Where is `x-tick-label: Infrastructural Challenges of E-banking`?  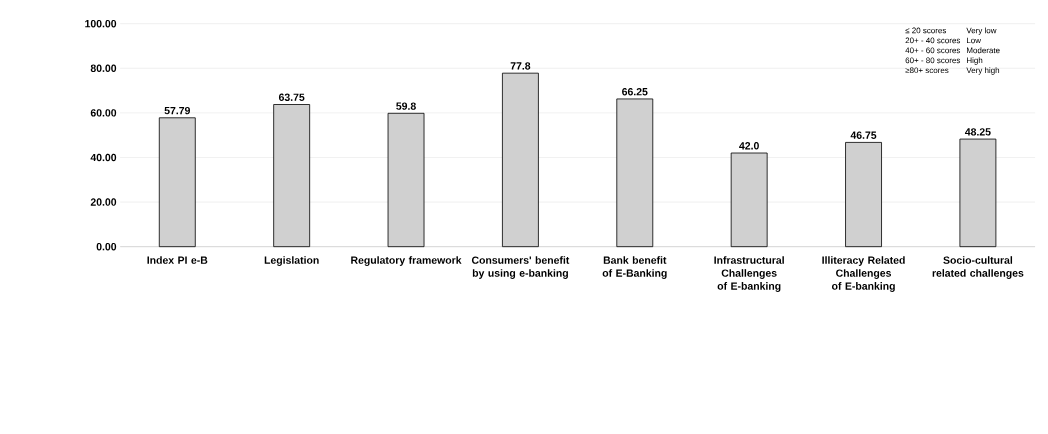 x-tick-label: Infrastructural Challenges of E-banking is located at coordinates (749, 274).